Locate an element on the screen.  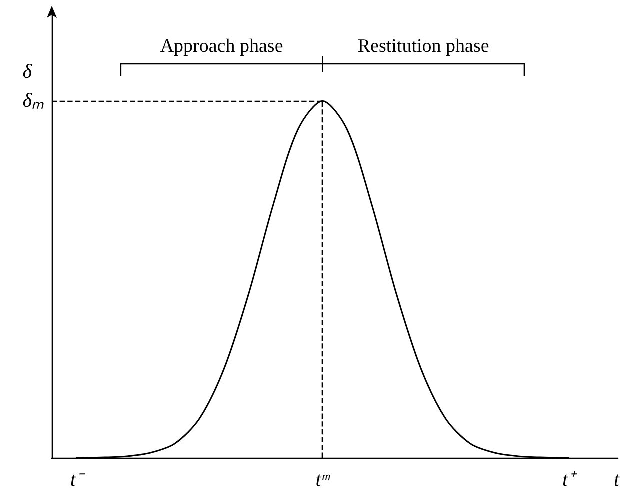
x-tick-label: t⁻ is located at coordinates (78, 480).